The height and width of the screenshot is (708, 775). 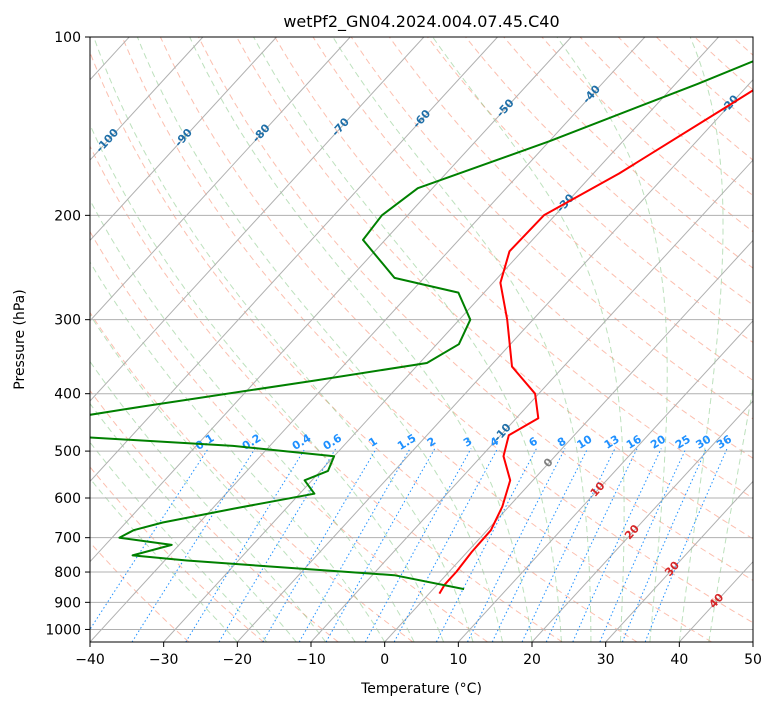 I want to click on mixing-ratio-label: 25, so click(x=683, y=442).